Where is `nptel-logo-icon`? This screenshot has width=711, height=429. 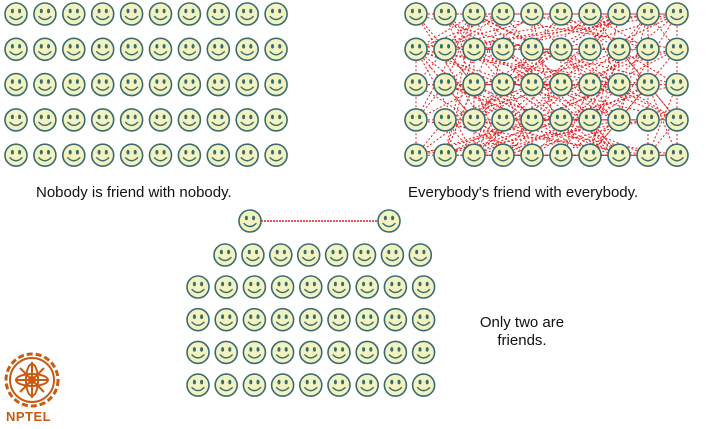 nptel-logo-icon is located at coordinates (32, 380).